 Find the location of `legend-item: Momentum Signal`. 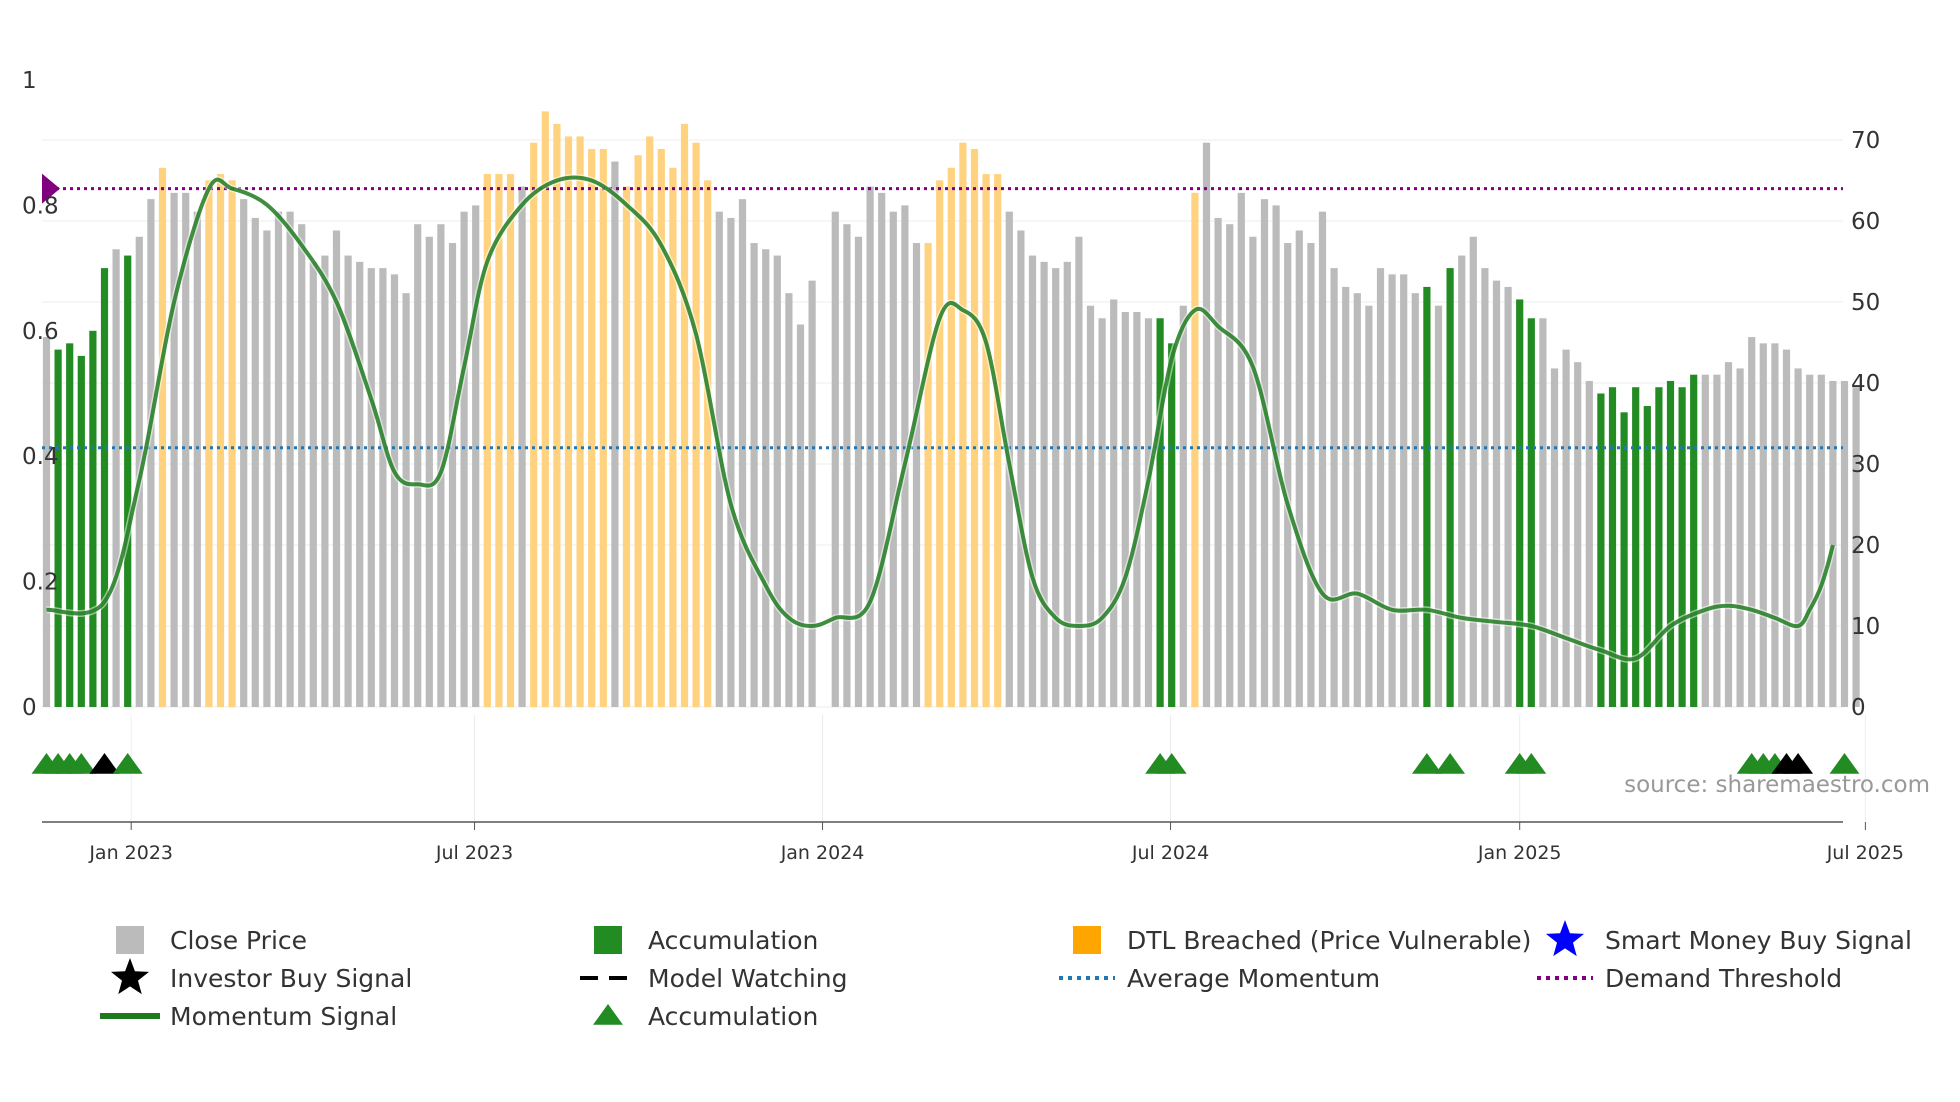

legend-item: Momentum Signal is located at coordinates (248, 1016).